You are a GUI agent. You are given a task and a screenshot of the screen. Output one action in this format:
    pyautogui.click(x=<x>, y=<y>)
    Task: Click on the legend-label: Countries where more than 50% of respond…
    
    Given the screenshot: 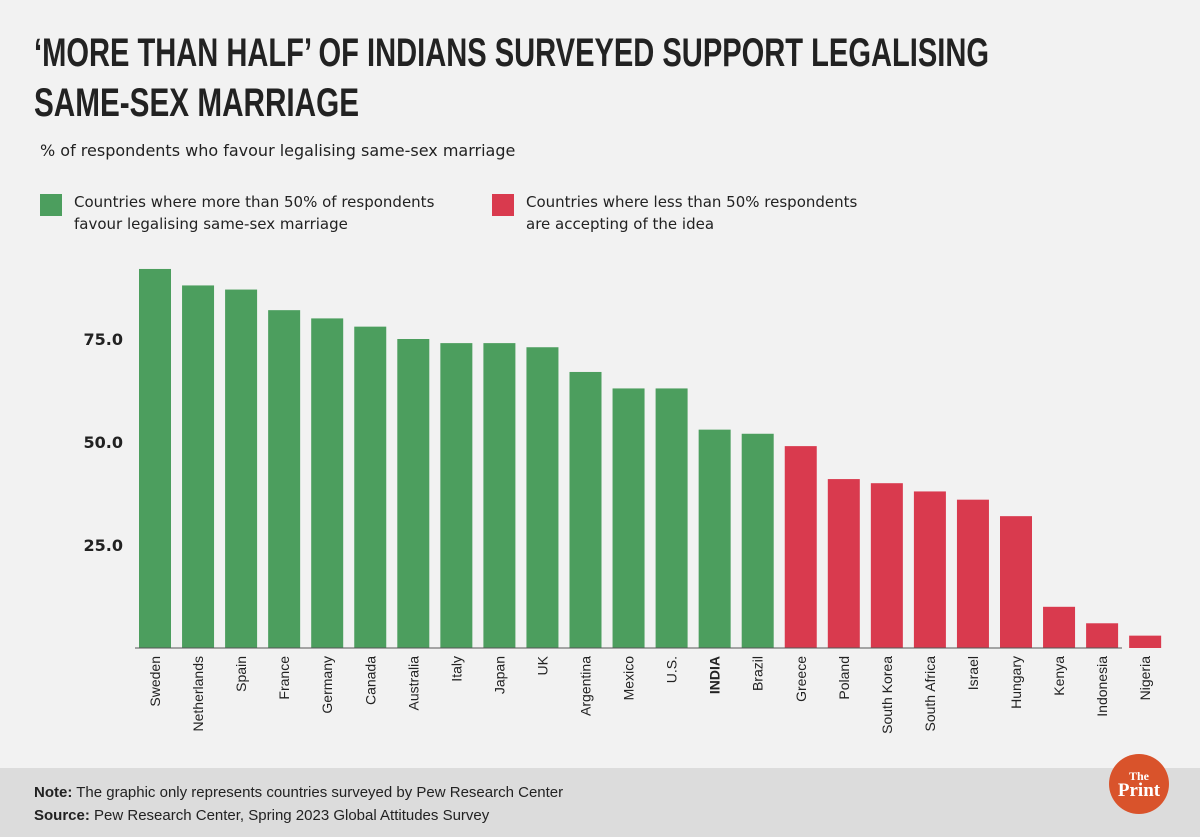 What is the action you would take?
    pyautogui.click(x=254, y=202)
    